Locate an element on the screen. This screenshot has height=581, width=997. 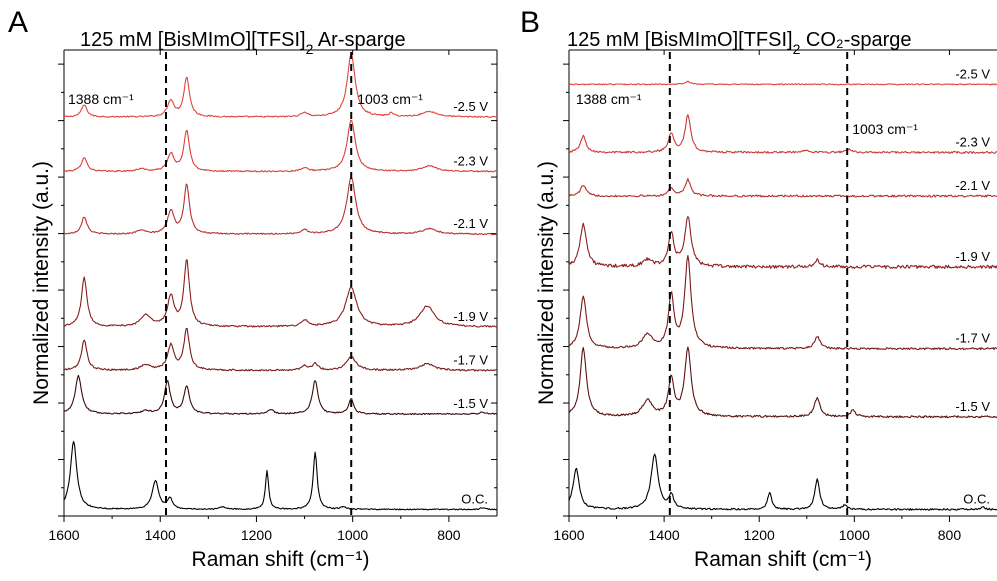
panel-b-letter: B is located at coordinates (530, 22).